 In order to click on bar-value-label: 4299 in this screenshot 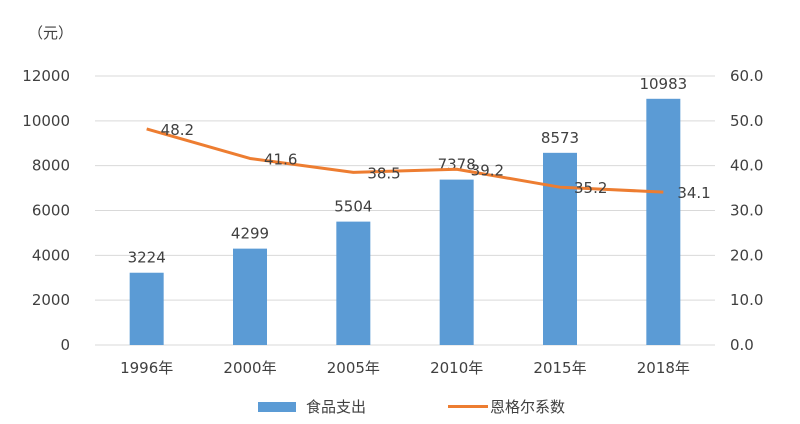, I will do `click(250, 234)`.